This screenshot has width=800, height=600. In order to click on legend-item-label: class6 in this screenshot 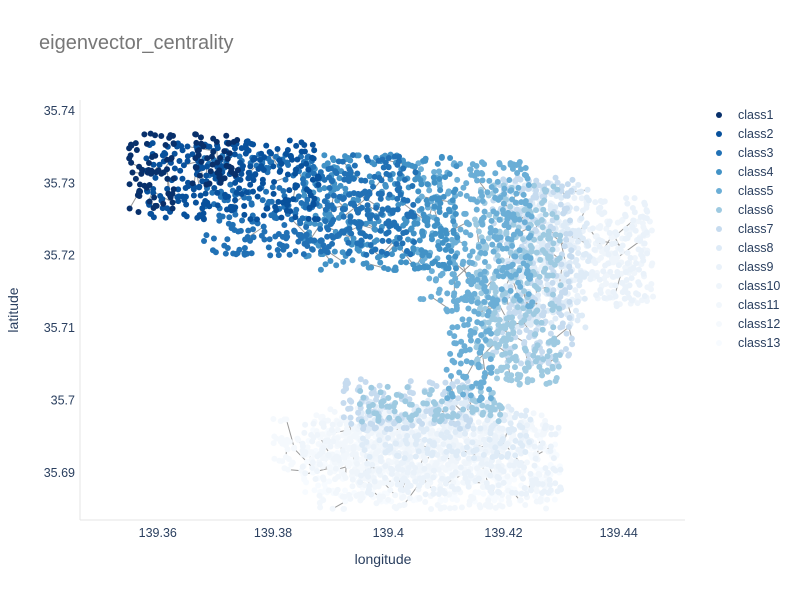, I will do `click(755, 210)`.